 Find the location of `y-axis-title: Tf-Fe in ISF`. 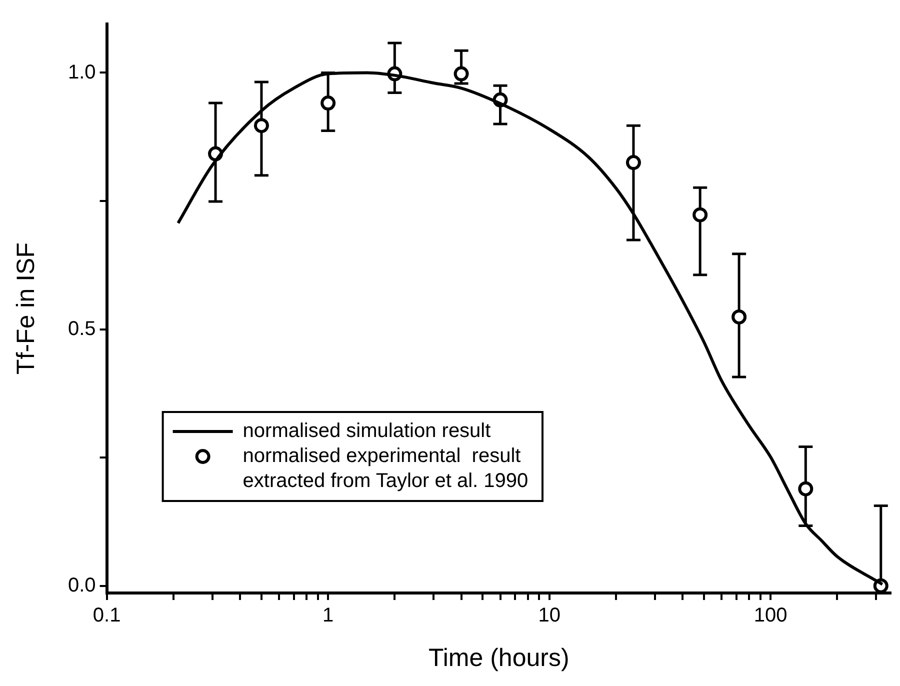

y-axis-title: Tf-Fe in ISF is located at coordinates (26, 308).